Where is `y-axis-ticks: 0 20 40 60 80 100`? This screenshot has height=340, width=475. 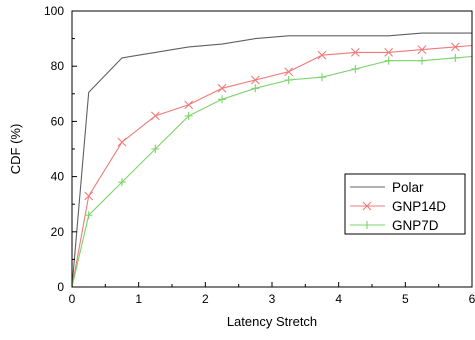
y-axis-ticks: 0 20 40 60 80 100 is located at coordinates (60, 149).